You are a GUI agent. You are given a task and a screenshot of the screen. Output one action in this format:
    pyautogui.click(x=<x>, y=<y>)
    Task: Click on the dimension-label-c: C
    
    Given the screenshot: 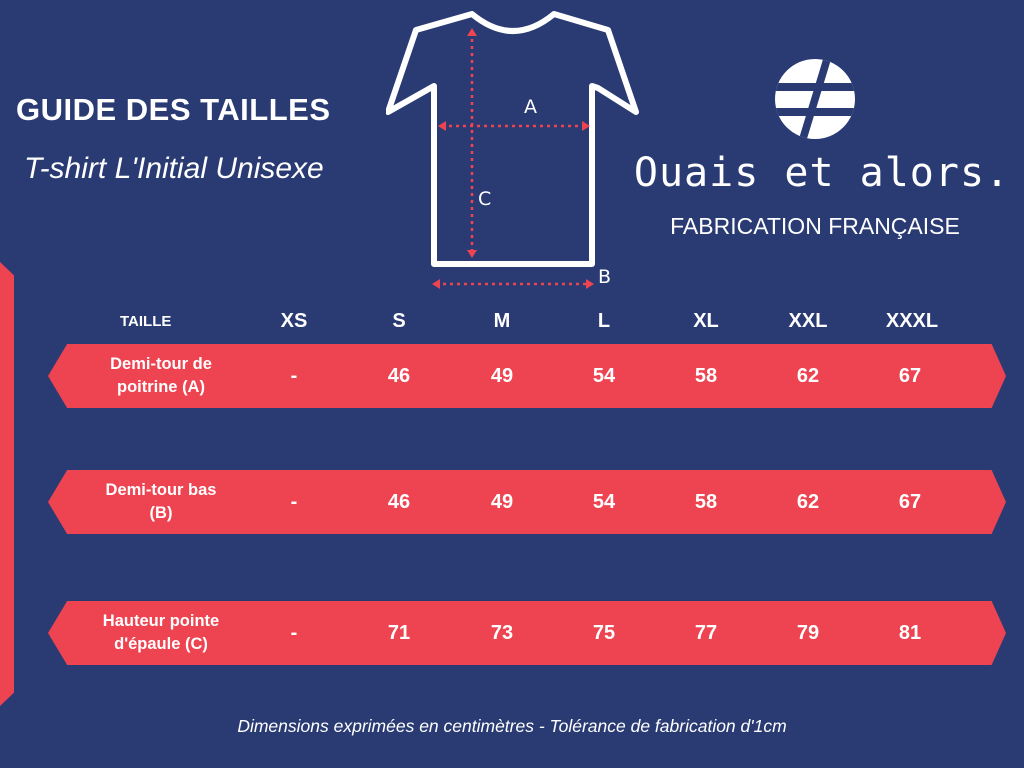 What is the action you would take?
    pyautogui.click(x=485, y=199)
    